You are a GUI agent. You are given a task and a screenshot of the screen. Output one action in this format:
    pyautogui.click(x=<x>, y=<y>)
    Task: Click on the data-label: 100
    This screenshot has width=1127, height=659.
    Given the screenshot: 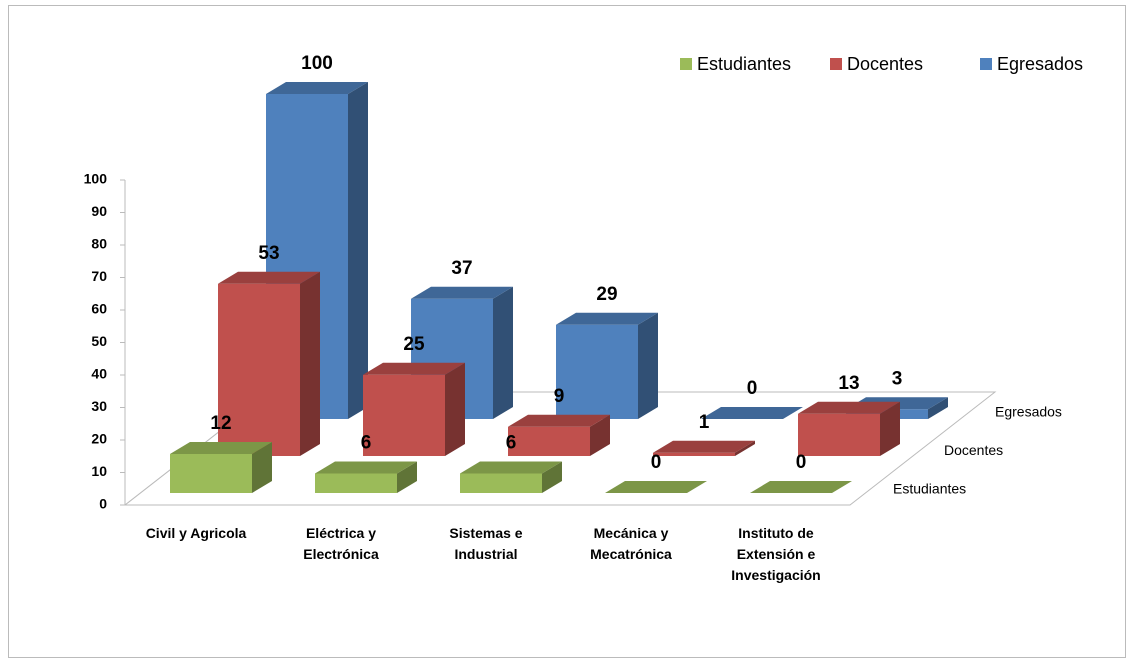 What is the action you would take?
    pyautogui.click(x=317, y=63)
    